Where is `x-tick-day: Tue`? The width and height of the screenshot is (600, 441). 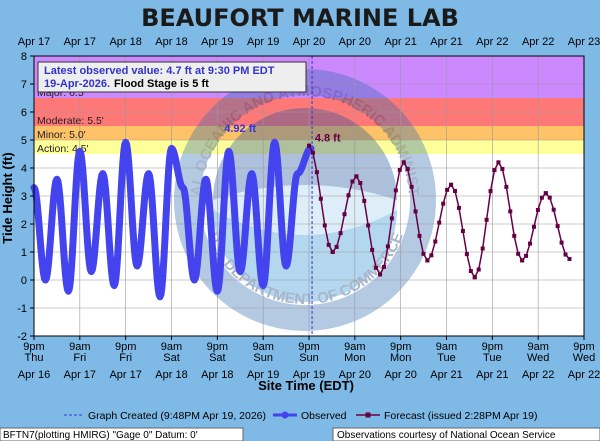
x-tick-day: Tue is located at coordinates (446, 358).